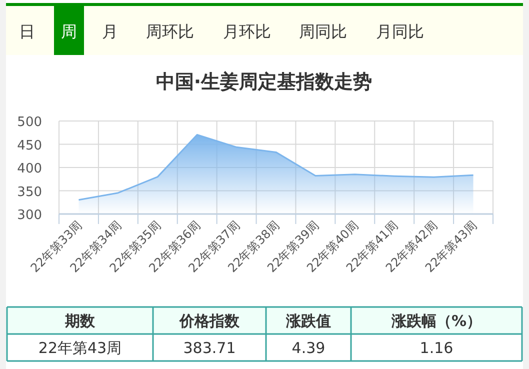  What do you see at coordinates (69, 31) in the screenshot?
I see `text: 周` at bounding box center [69, 31].